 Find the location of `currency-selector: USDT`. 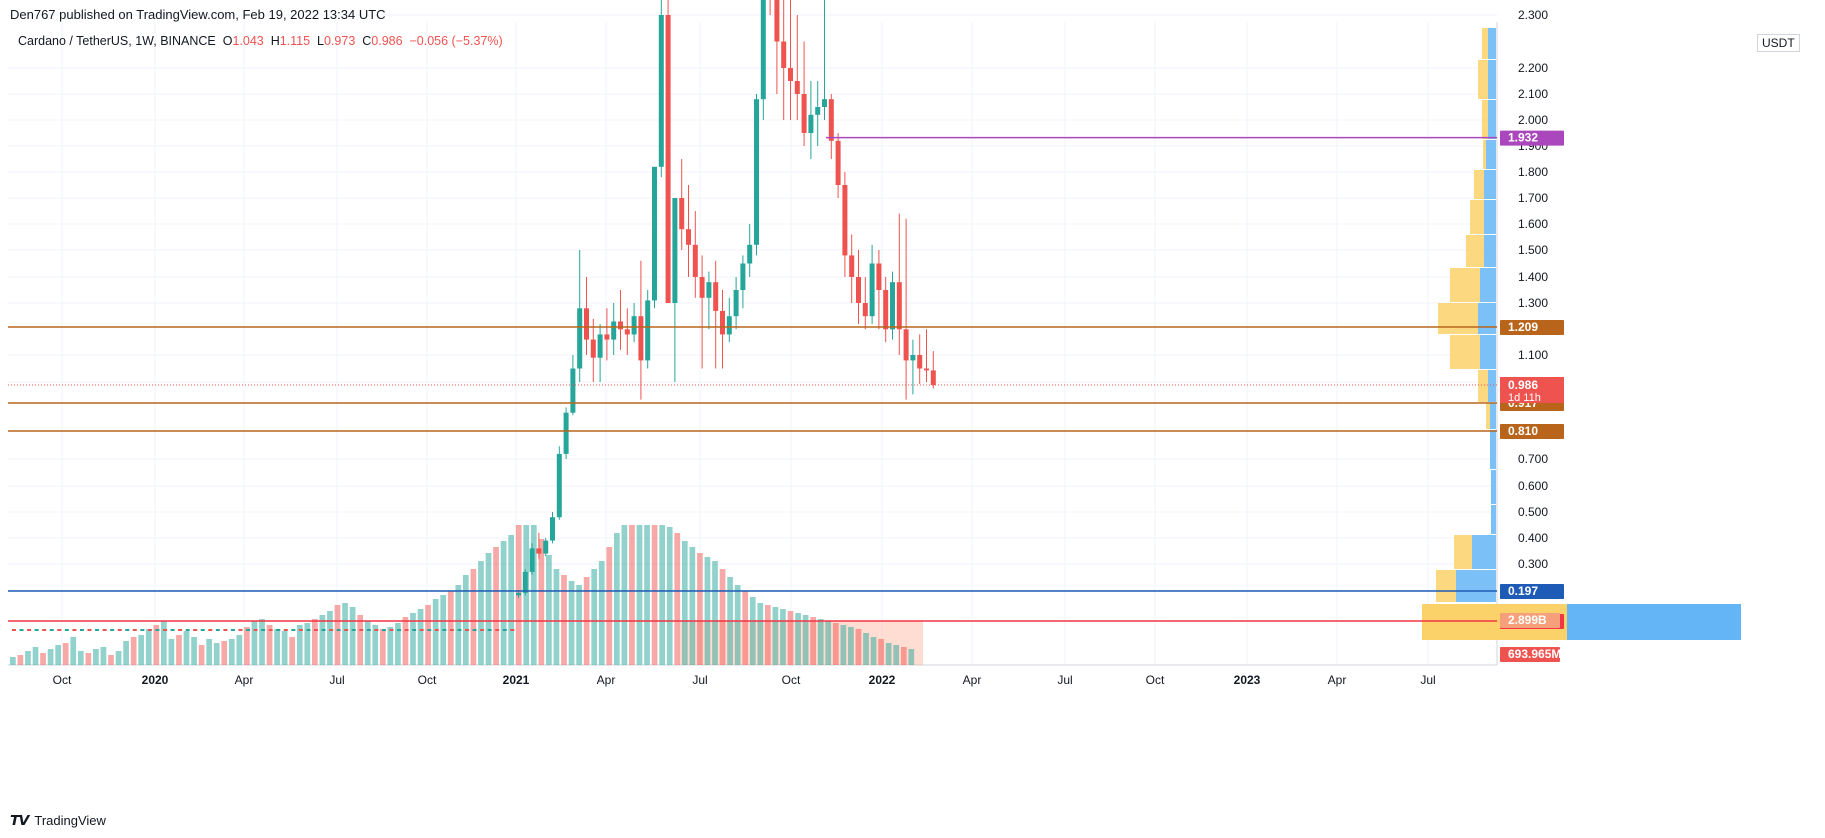

currency-selector: USDT is located at coordinates (1778, 43).